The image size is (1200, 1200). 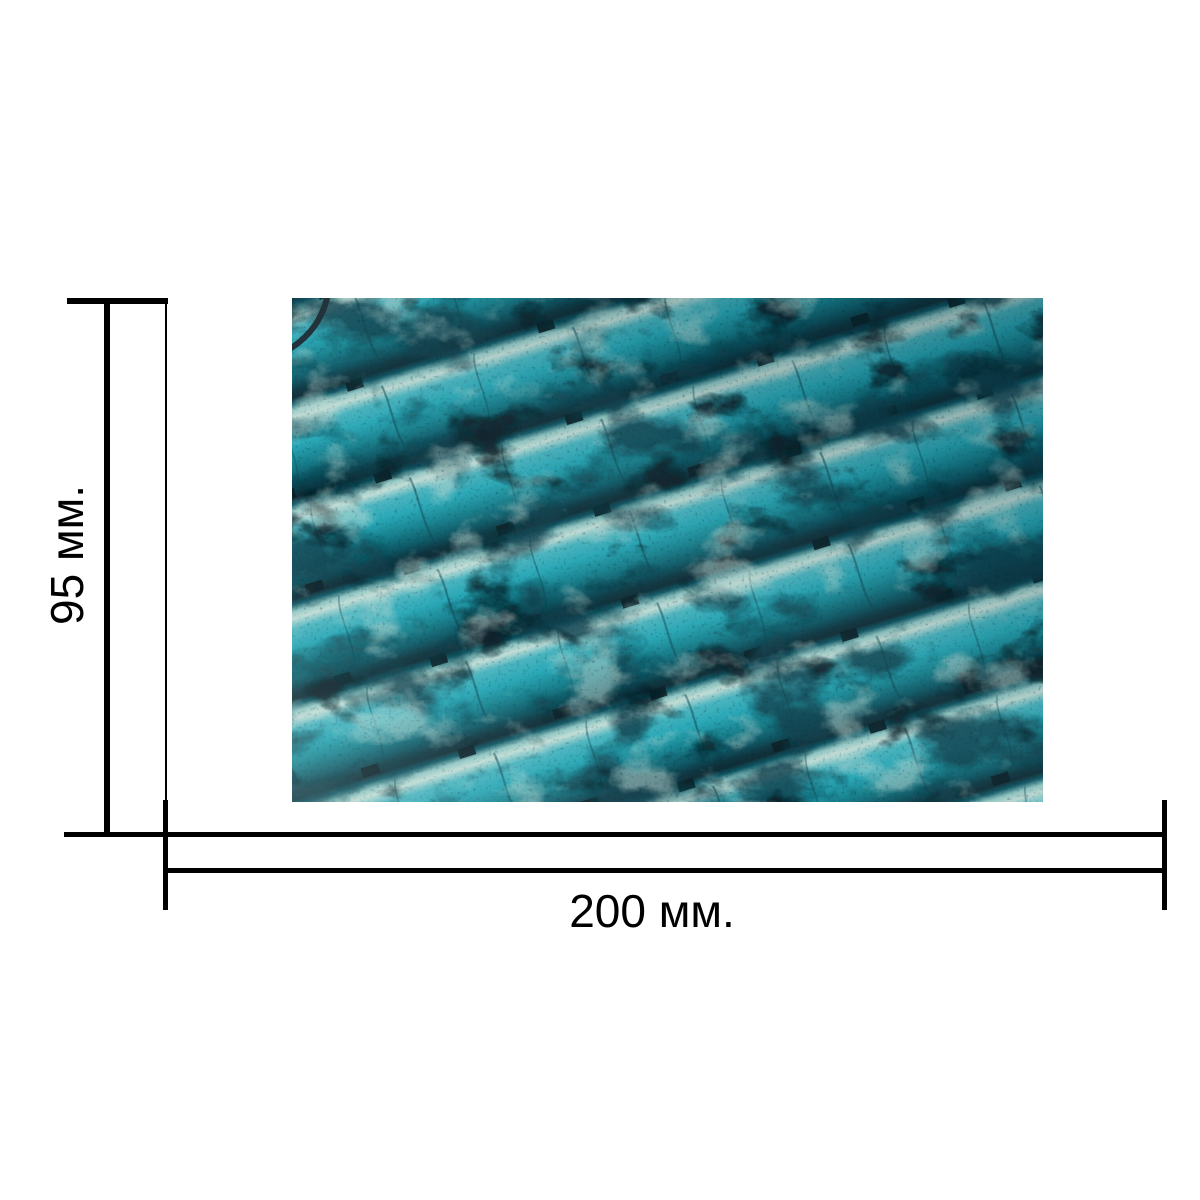 What do you see at coordinates (117, 301) in the screenshot?
I see `height-dimension-top-cap` at bounding box center [117, 301].